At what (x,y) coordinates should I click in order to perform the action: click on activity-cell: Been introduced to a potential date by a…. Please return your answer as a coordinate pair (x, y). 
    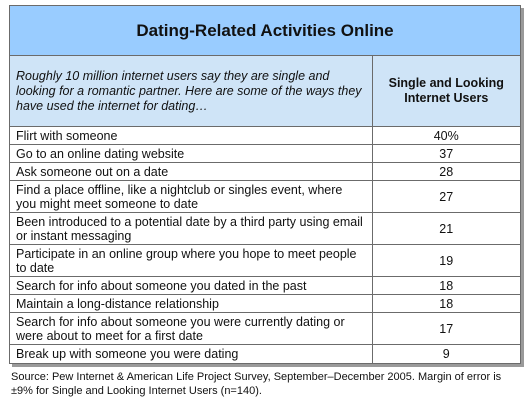
    Looking at the image, I should click on (191, 228).